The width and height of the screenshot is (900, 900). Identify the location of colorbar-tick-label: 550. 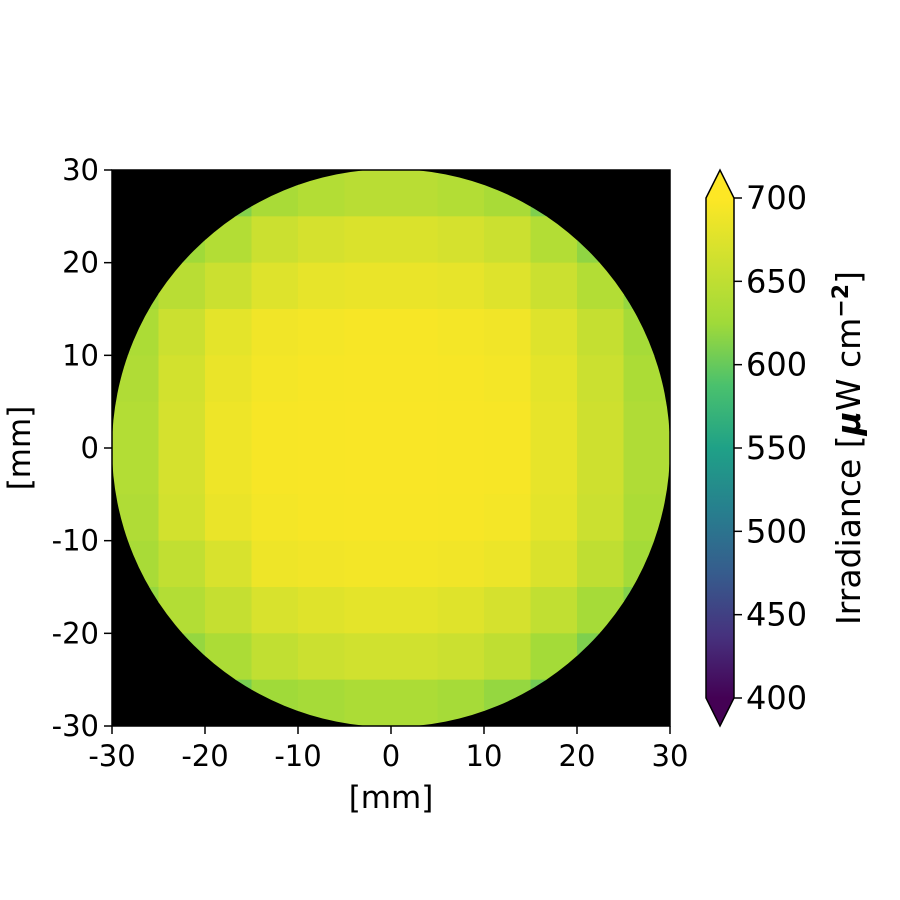
(776, 448).